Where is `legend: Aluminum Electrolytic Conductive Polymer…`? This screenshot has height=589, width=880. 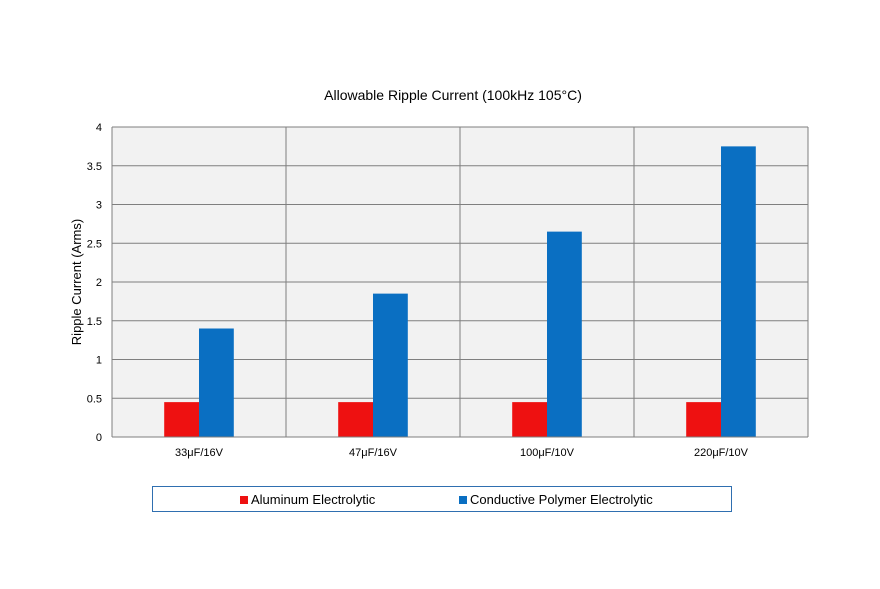
legend: Aluminum Electrolytic Conductive Polymer… is located at coordinates (442, 499).